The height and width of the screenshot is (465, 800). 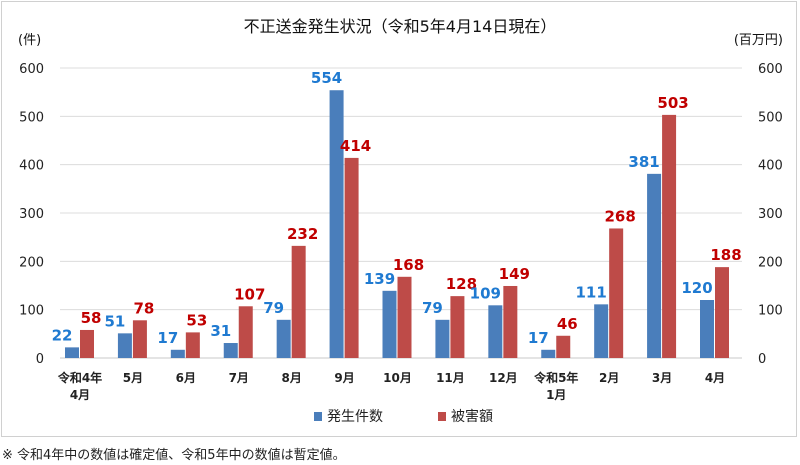 I want to click on data-label-amount: 188, so click(x=725, y=255).